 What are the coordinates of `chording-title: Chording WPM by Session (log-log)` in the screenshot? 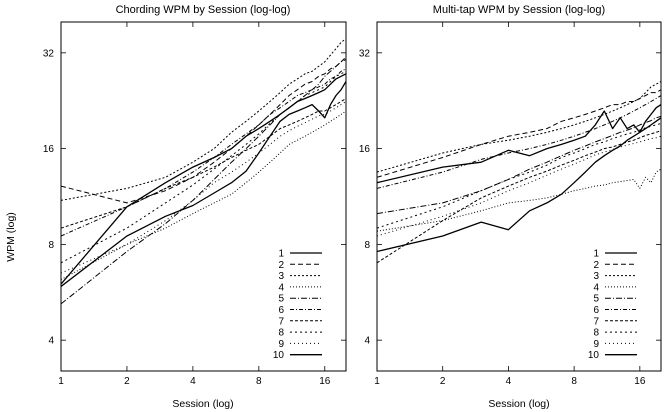 It's located at (203, 10).